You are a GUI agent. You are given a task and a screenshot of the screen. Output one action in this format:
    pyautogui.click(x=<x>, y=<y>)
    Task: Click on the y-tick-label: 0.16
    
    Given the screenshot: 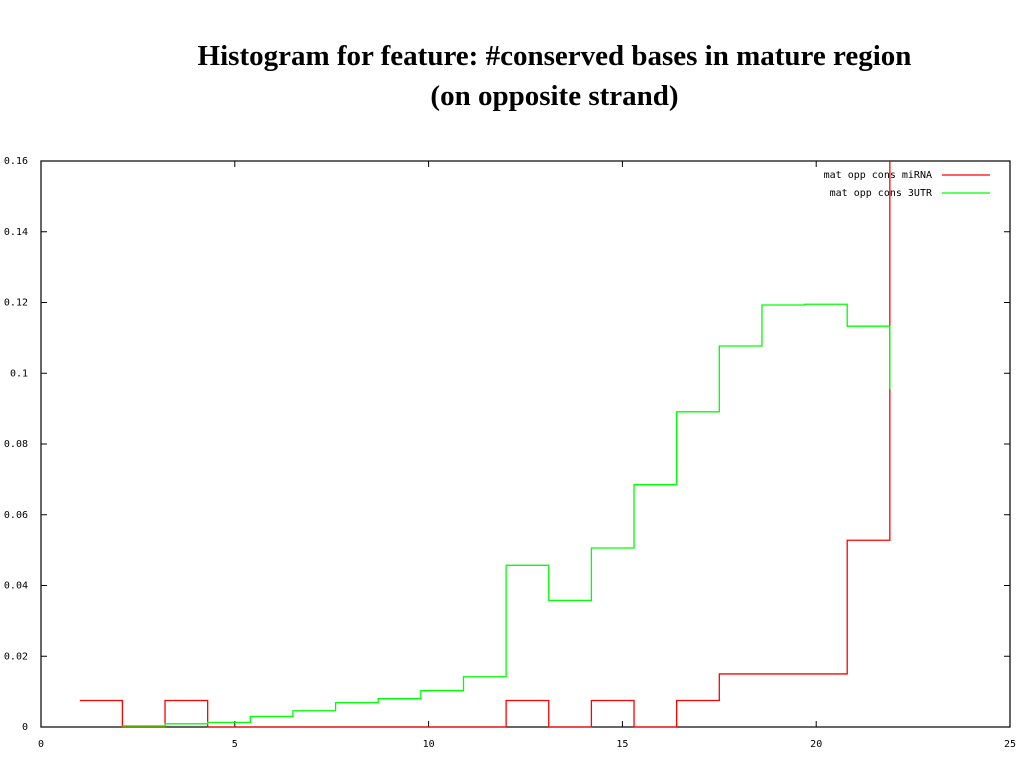 What is the action you would take?
    pyautogui.click(x=16, y=161)
    